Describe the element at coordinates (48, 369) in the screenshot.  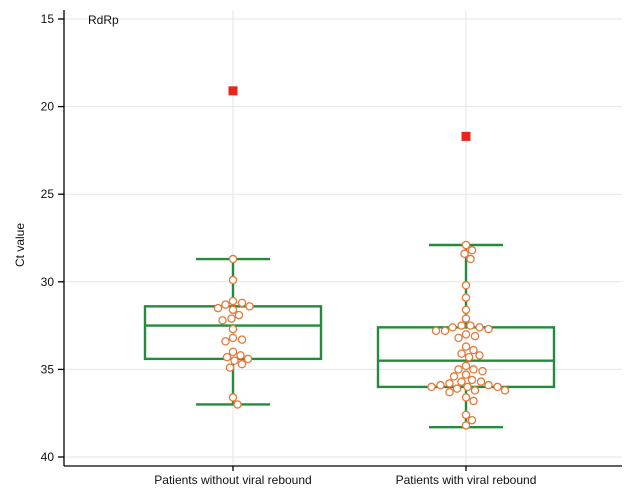
I see `y-tick-label: 35` at that location.